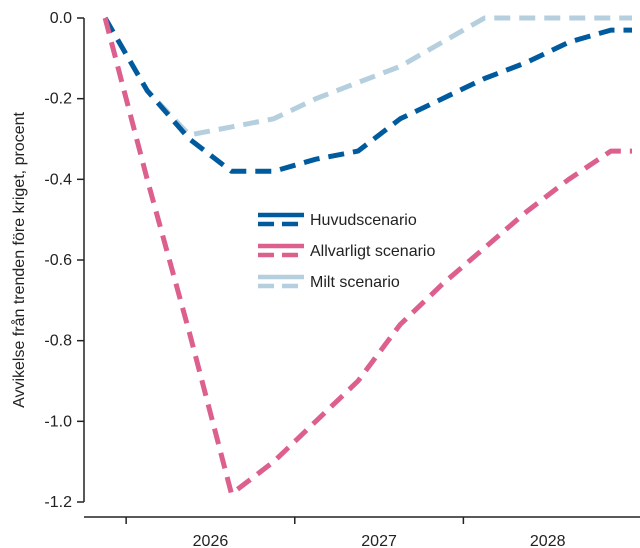 This screenshot has height=548, width=640. Describe the element at coordinates (58, 179) in the screenshot. I see `y-tick-label: -0.4` at that location.